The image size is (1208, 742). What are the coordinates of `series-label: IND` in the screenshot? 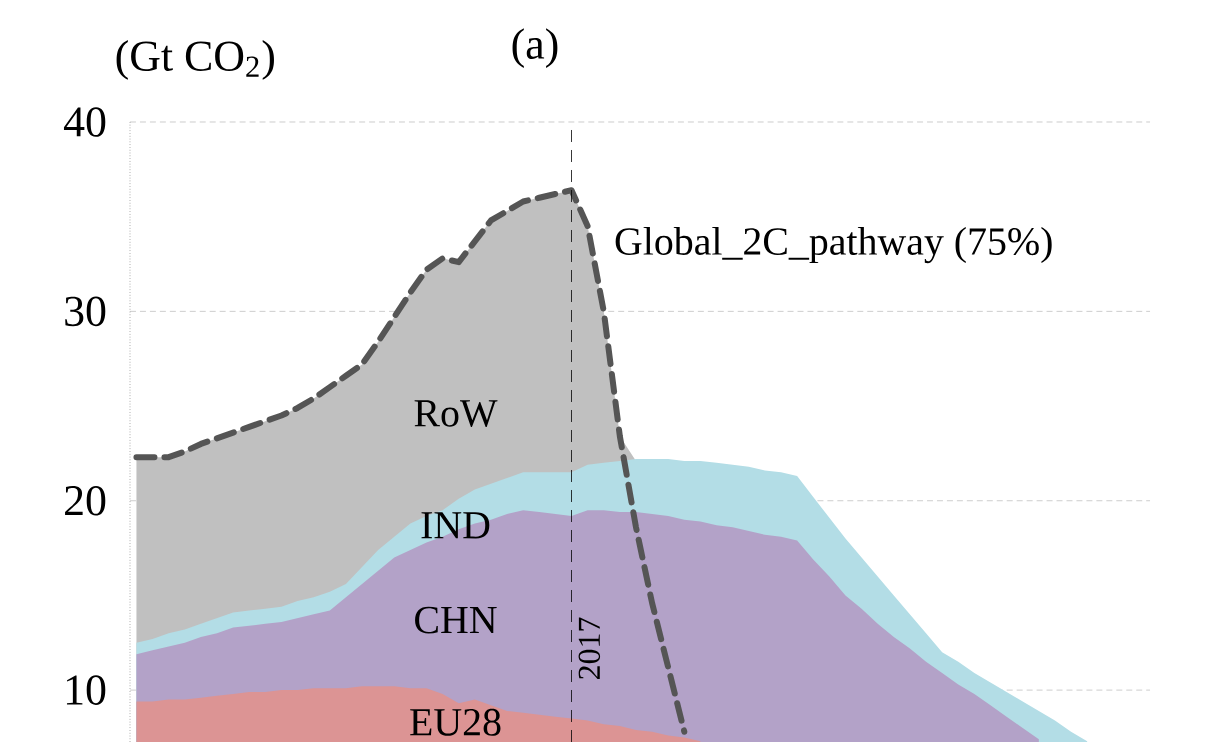 It's located at (455, 525).